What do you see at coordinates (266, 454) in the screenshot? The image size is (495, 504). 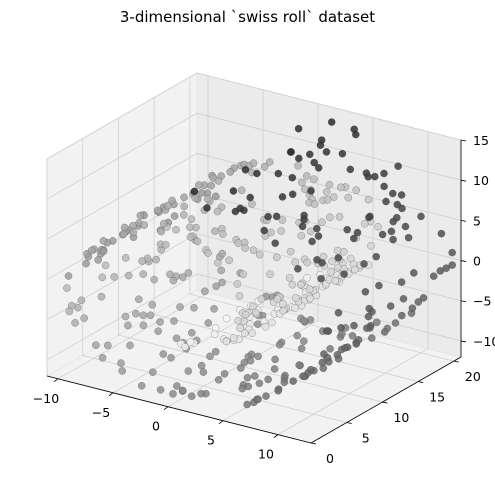 I see `x-tick-label: 10` at bounding box center [266, 454].